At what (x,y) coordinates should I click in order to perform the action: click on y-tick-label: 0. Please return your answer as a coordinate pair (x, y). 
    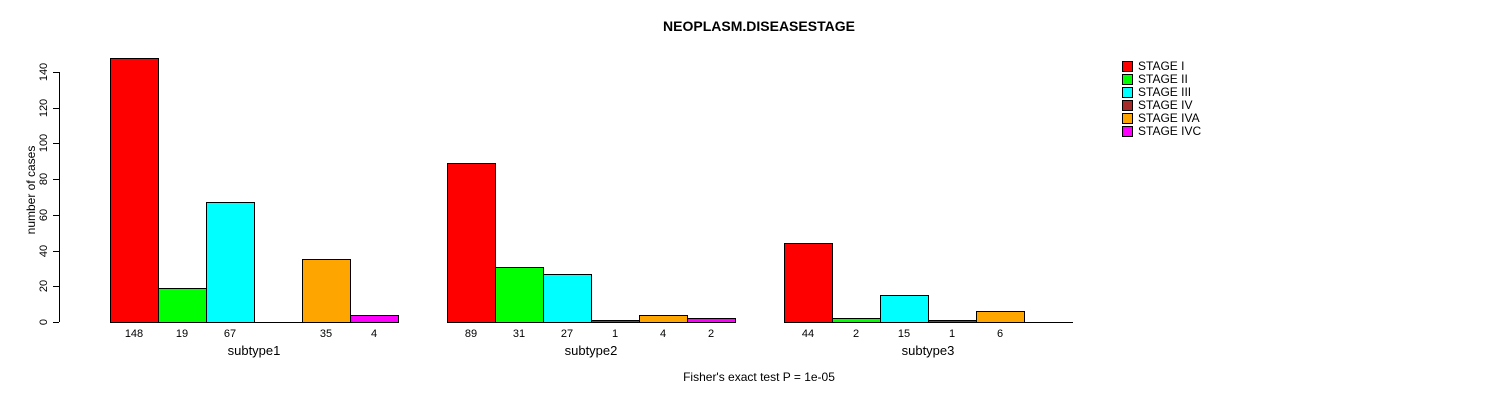
    Looking at the image, I should click on (44, 322).